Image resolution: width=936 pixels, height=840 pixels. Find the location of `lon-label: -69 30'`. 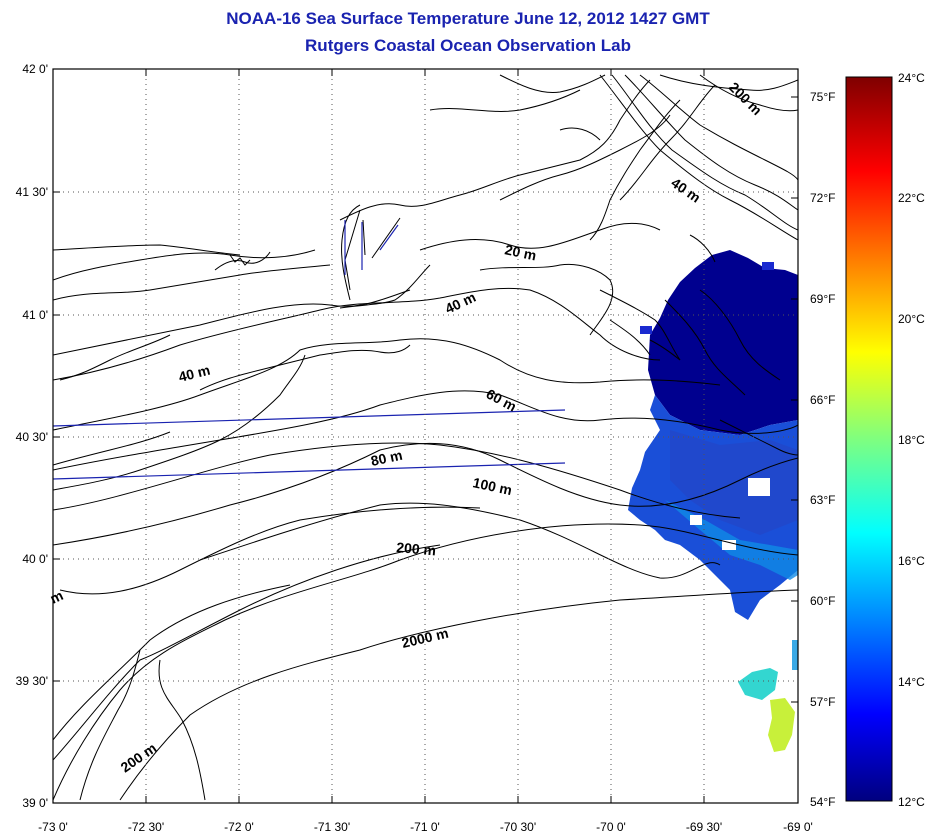

lon-label: -69 30' is located at coordinates (704, 827).